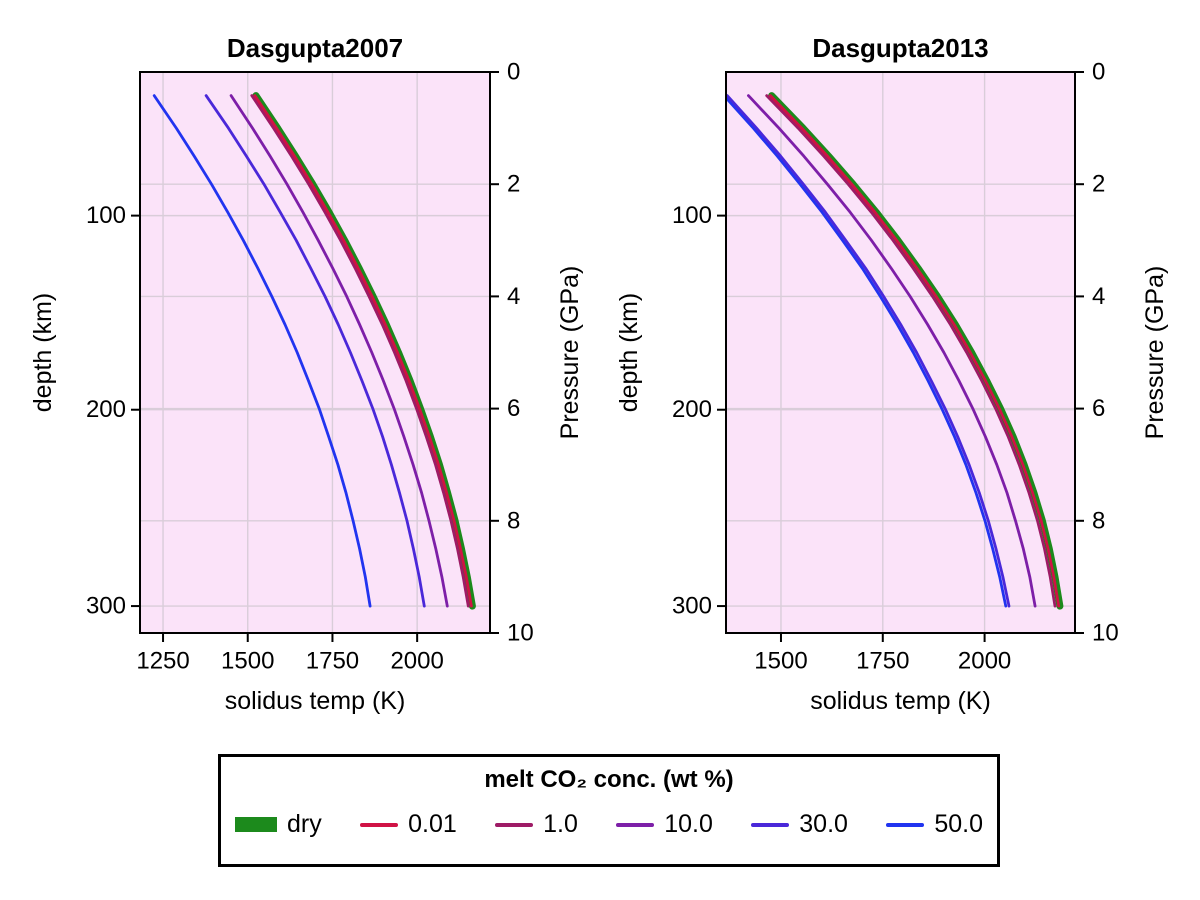 Image resolution: width=1200 pixels, height=900 pixels. I want to click on legend-label: 30.0, so click(823, 824).